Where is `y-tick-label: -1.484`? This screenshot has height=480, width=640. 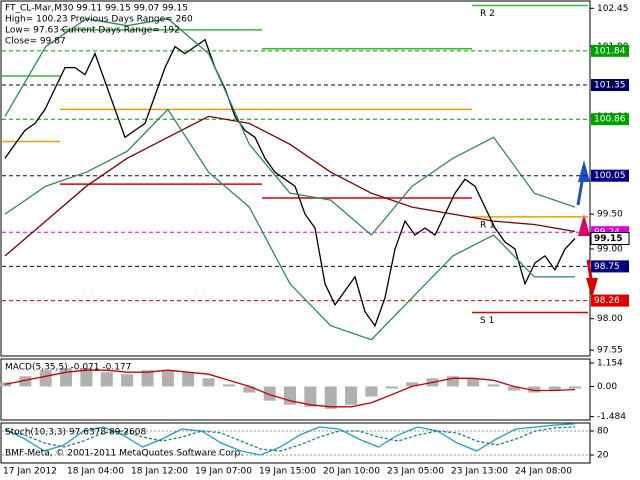
y-tick-label: -1.484 is located at coordinates (611, 417).